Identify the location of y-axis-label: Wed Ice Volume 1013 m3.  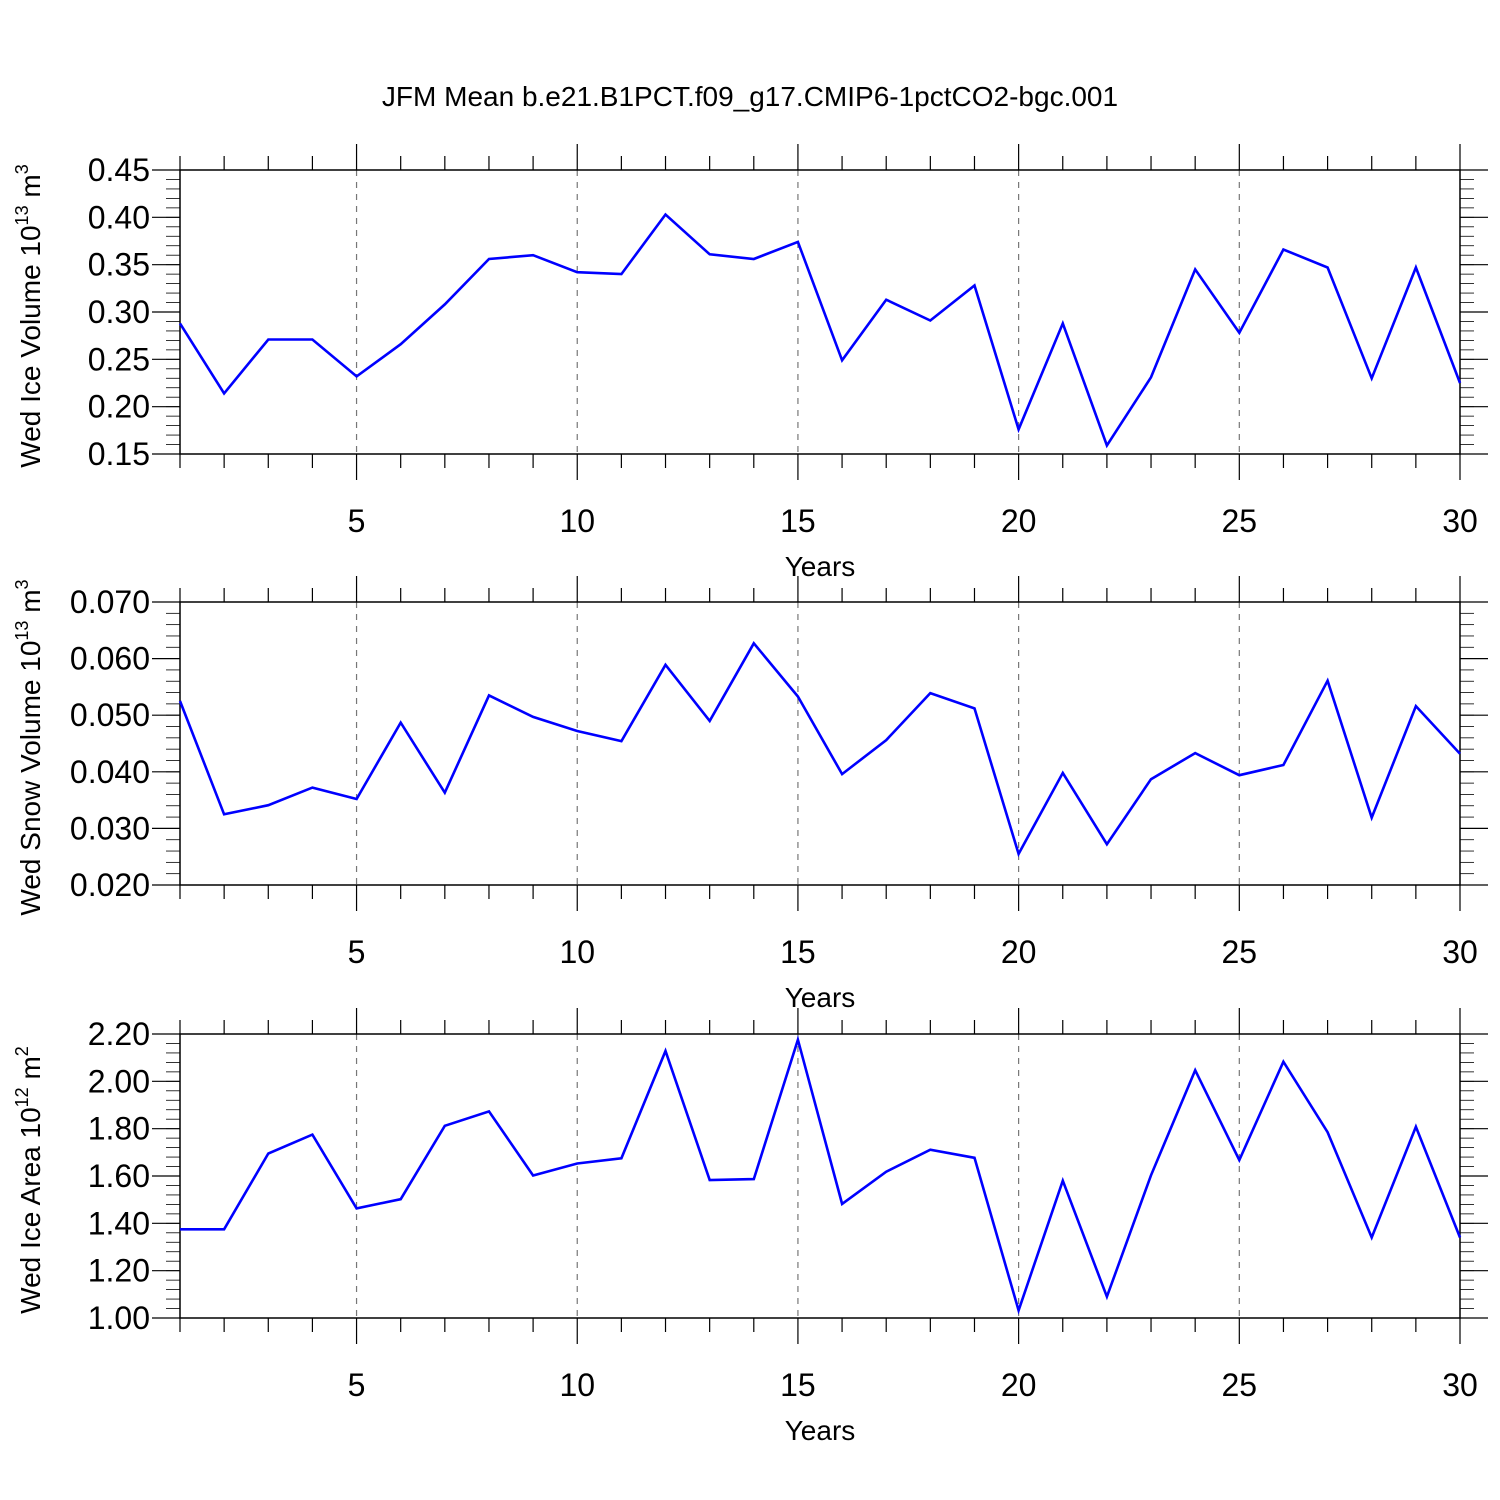
(29, 315).